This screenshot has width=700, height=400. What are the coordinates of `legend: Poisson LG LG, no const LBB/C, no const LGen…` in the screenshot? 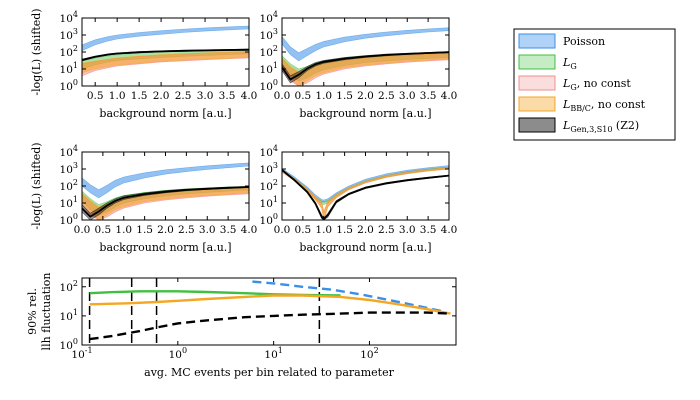 It's located at (594, 84).